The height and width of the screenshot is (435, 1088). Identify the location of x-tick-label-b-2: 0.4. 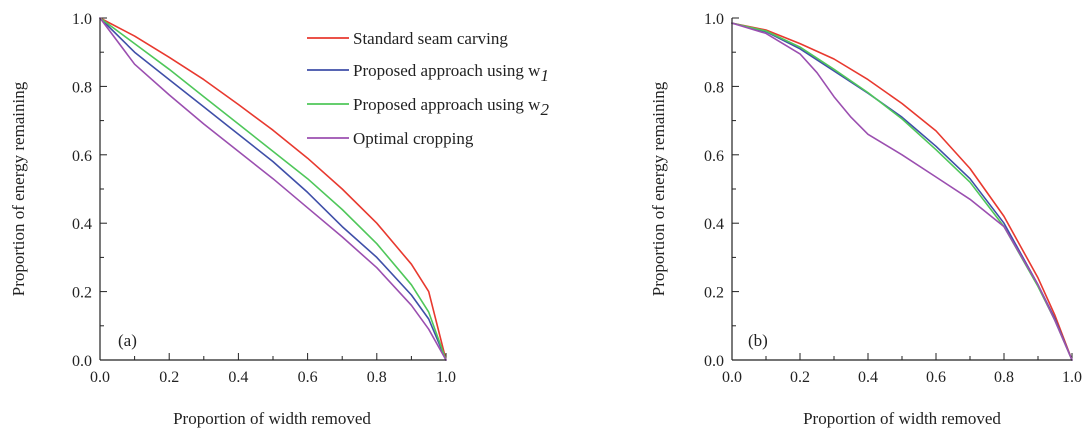
(868, 377).